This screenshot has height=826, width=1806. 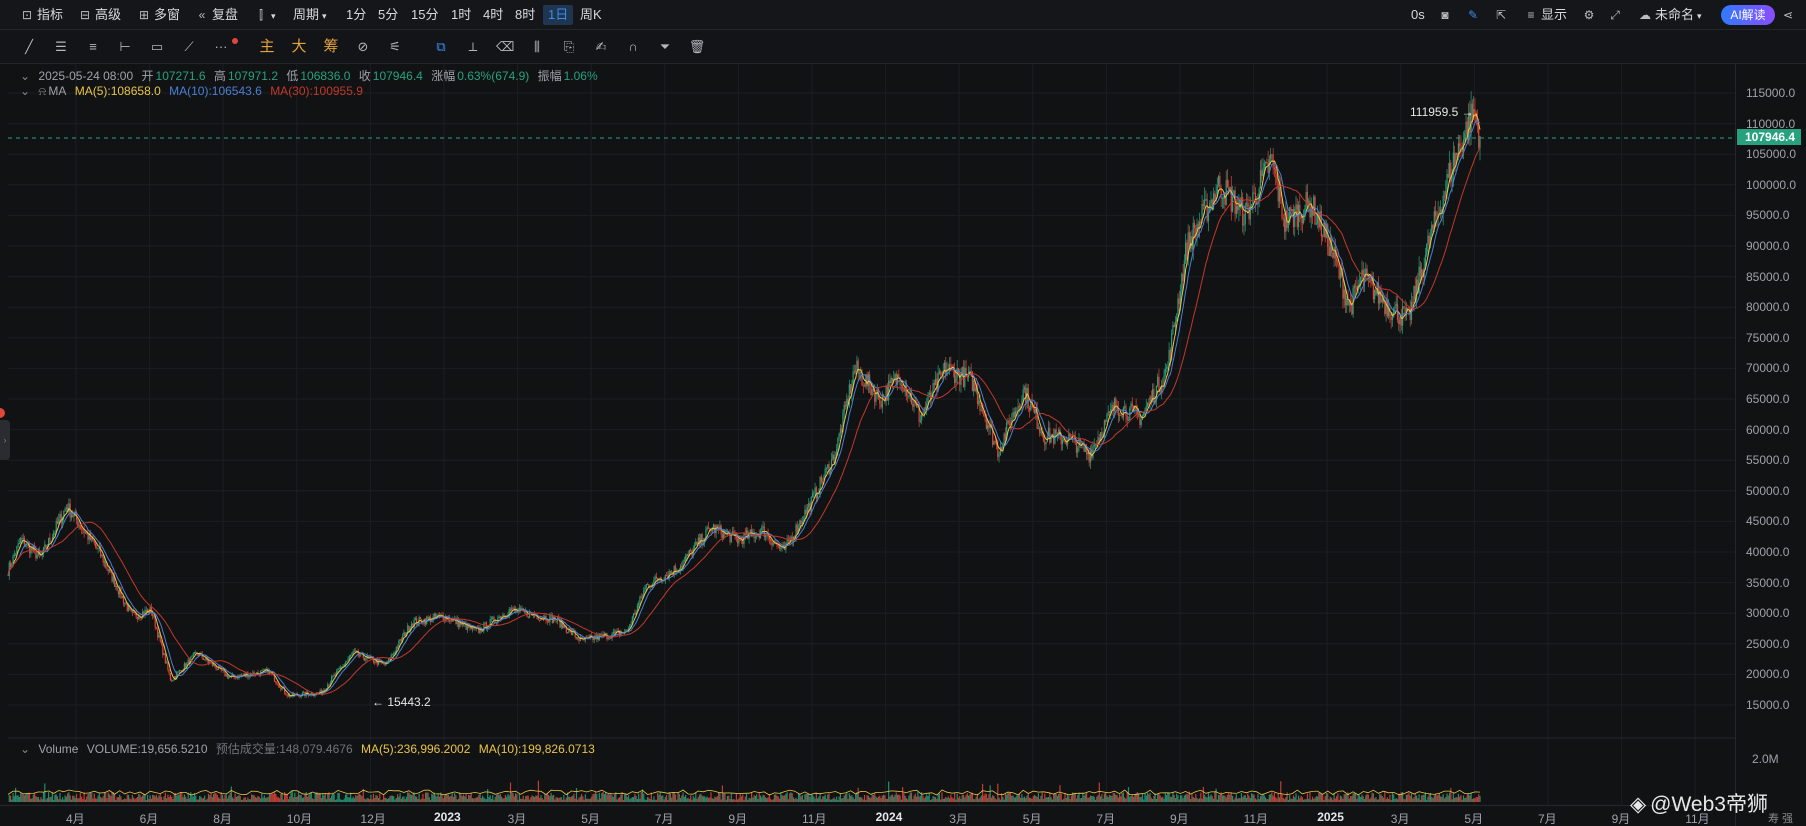 What do you see at coordinates (1788, 15) in the screenshot?
I see `share-icon: ⋖` at bounding box center [1788, 15].